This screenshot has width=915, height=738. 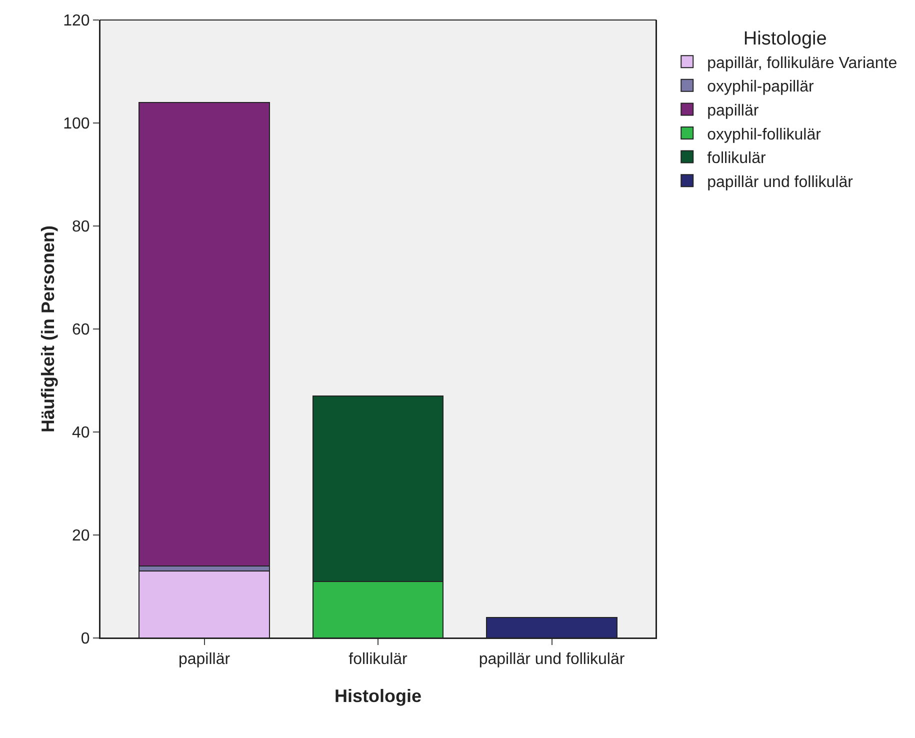 What do you see at coordinates (802, 63) in the screenshot?
I see `legend-label: papillär, follikuläre Variante` at bounding box center [802, 63].